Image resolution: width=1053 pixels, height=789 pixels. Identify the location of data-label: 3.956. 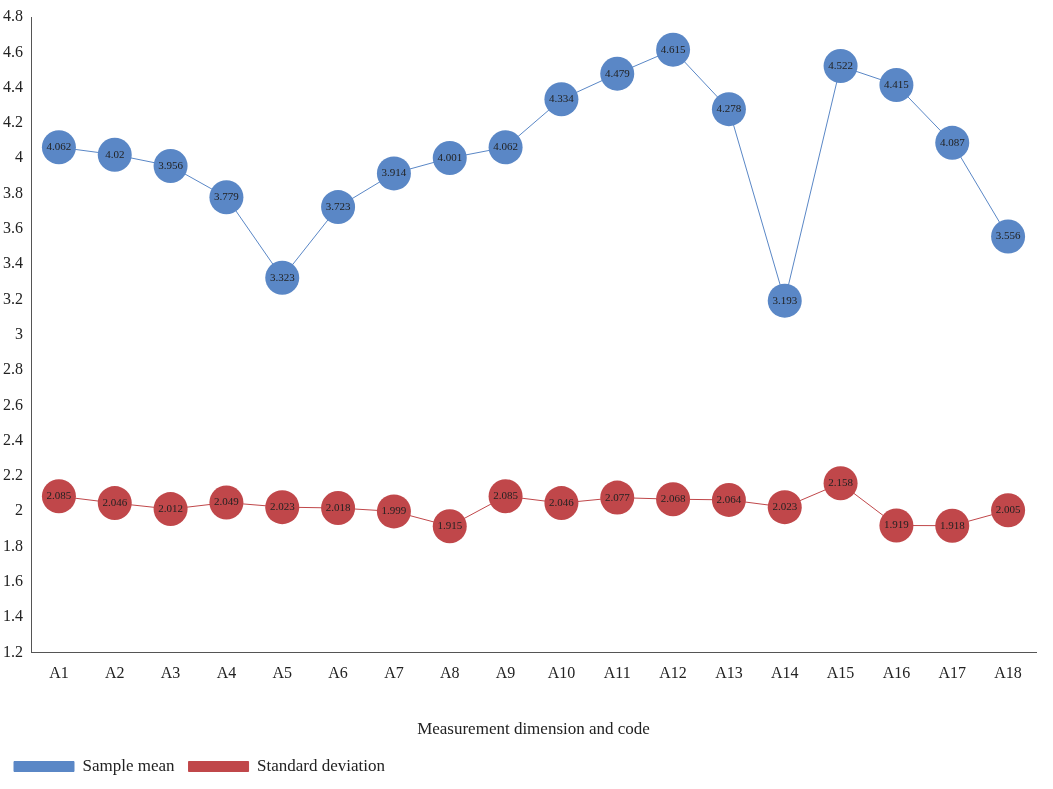
(171, 164).